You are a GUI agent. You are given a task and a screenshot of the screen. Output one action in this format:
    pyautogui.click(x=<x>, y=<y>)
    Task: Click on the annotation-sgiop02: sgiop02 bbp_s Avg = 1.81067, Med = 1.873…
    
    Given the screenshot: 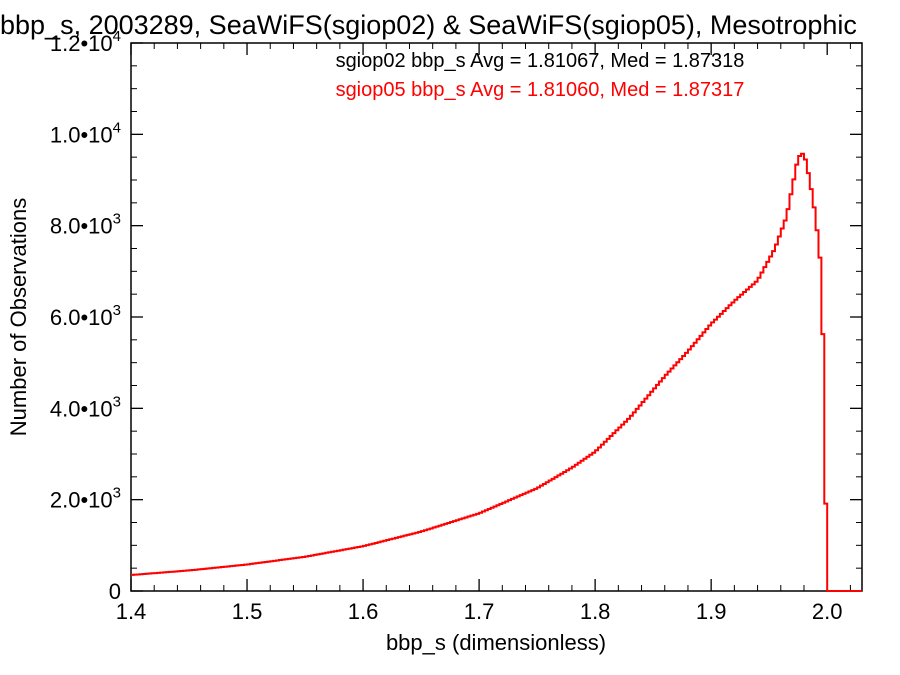 What is the action you would take?
    pyautogui.click(x=540, y=61)
    